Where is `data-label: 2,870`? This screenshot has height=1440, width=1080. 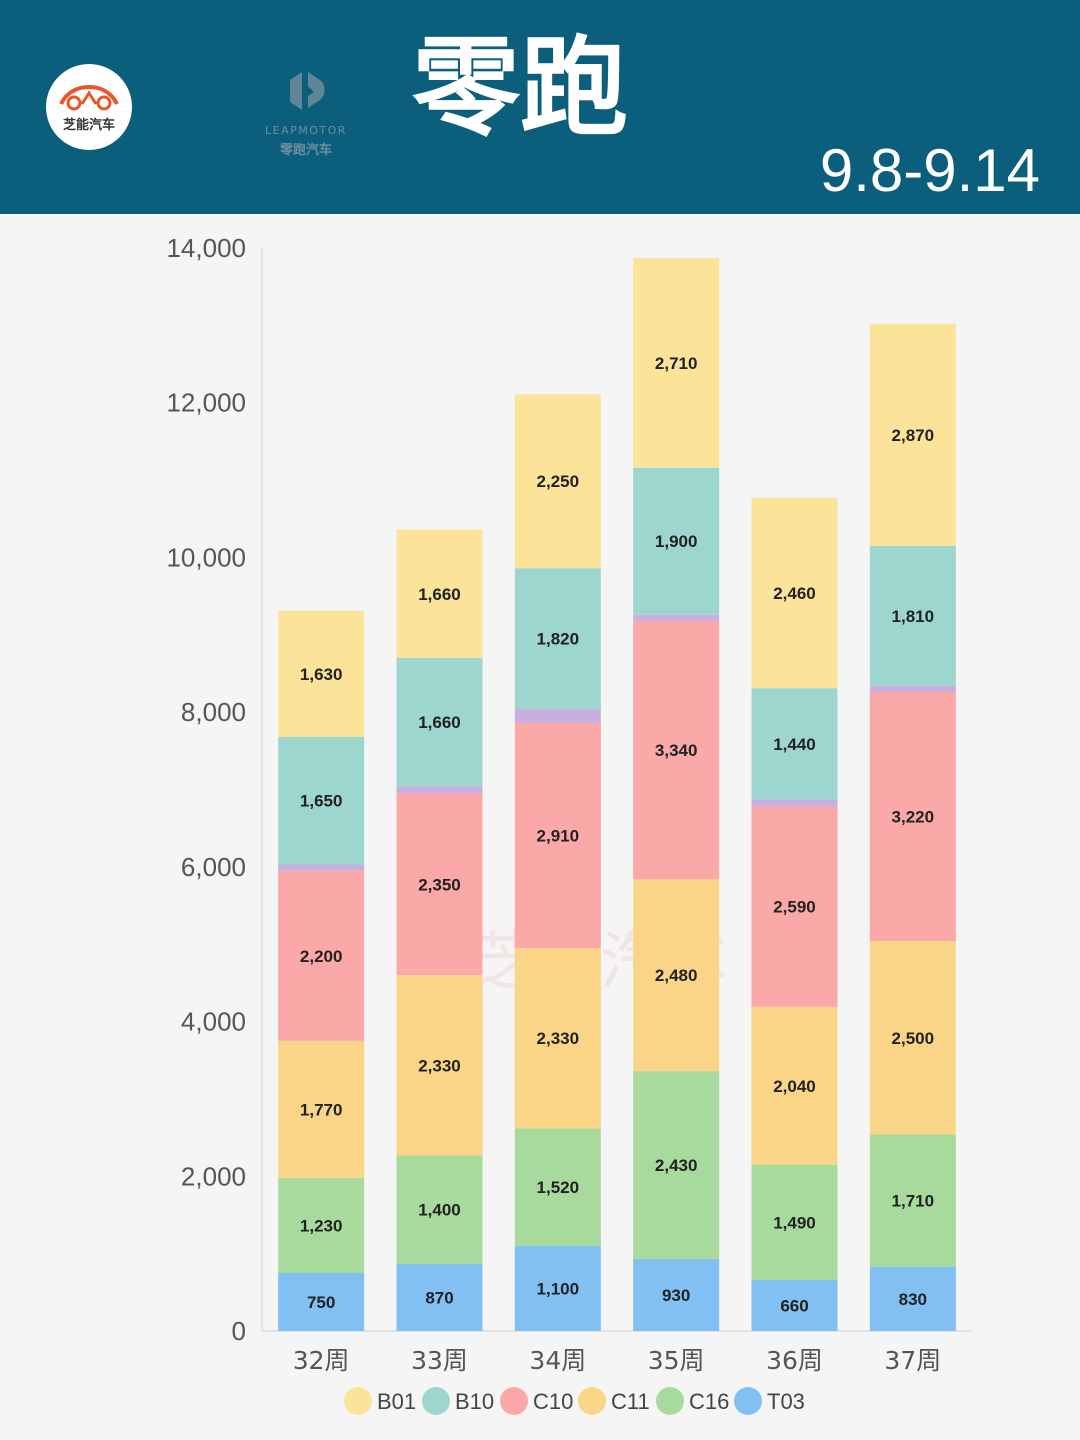 data-label: 2,870 is located at coordinates (913, 435).